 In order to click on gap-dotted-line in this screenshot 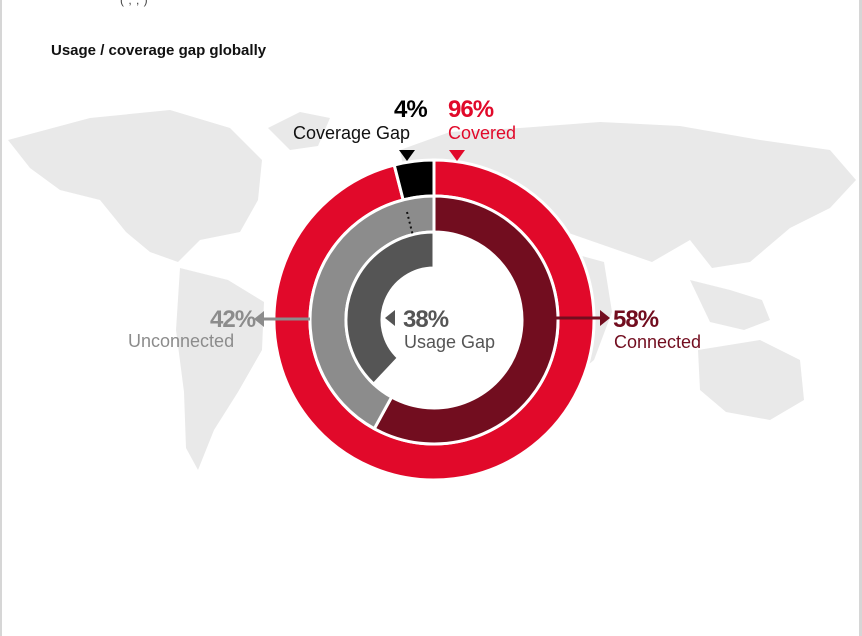, I will do `click(410, 224)`.